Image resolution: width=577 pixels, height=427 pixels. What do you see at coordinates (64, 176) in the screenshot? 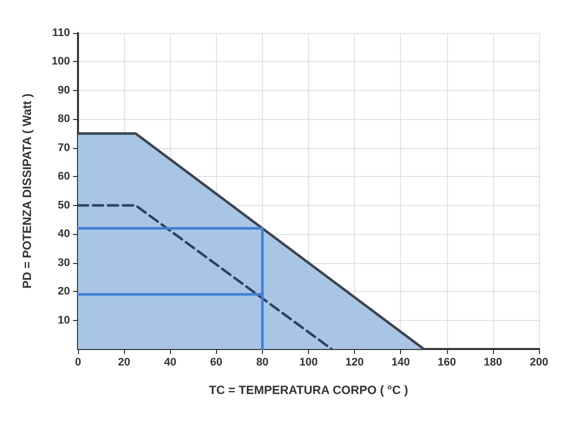
I see `y-tick-label: 60` at bounding box center [64, 176].